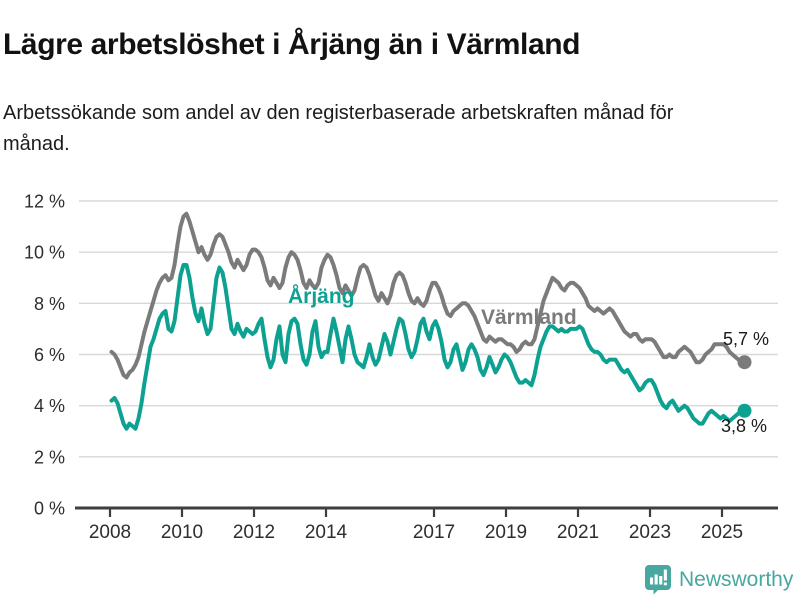 Image resolution: width=800 pixels, height=600 pixels. I want to click on end-value-arjang: 3,8 %, so click(744, 426).